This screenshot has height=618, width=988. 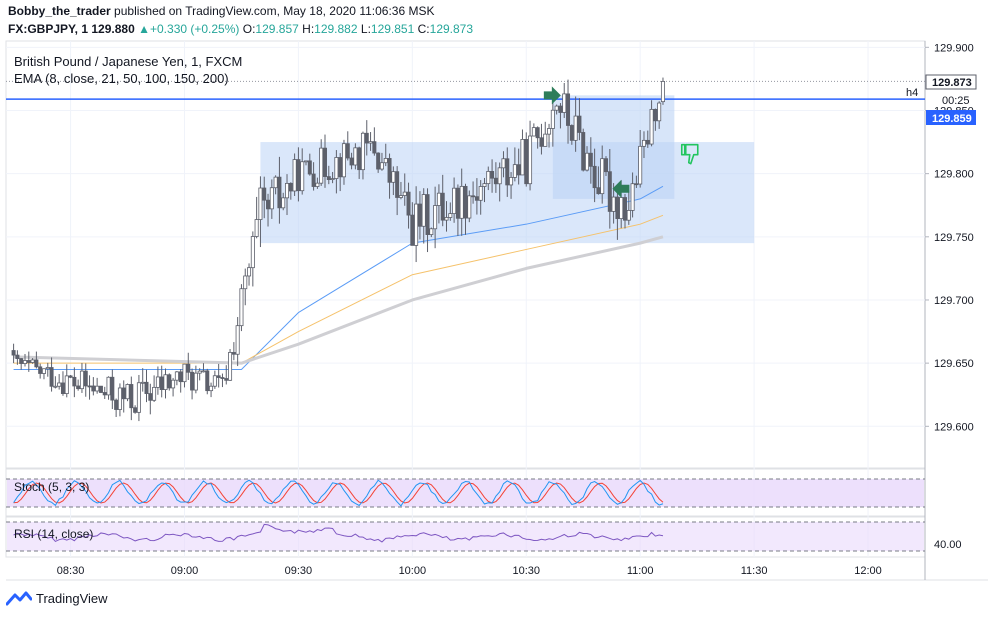 I want to click on hline-price-label: 129.859, so click(x=951, y=117).